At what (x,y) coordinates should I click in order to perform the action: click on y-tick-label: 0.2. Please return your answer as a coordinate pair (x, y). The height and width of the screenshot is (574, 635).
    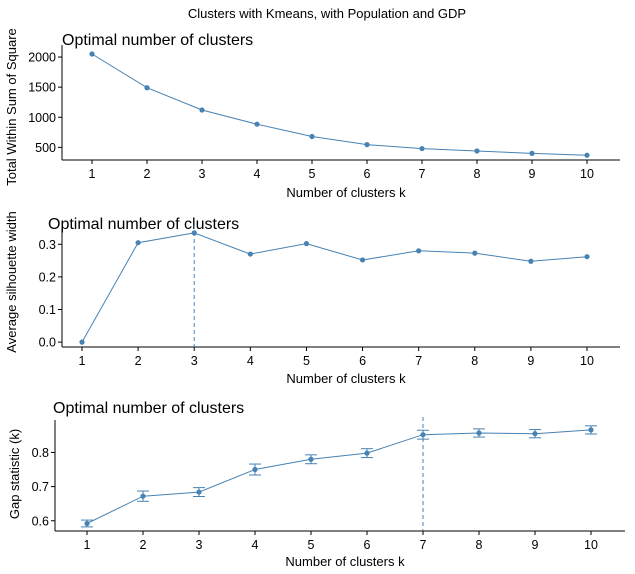
    Looking at the image, I should click on (47, 277).